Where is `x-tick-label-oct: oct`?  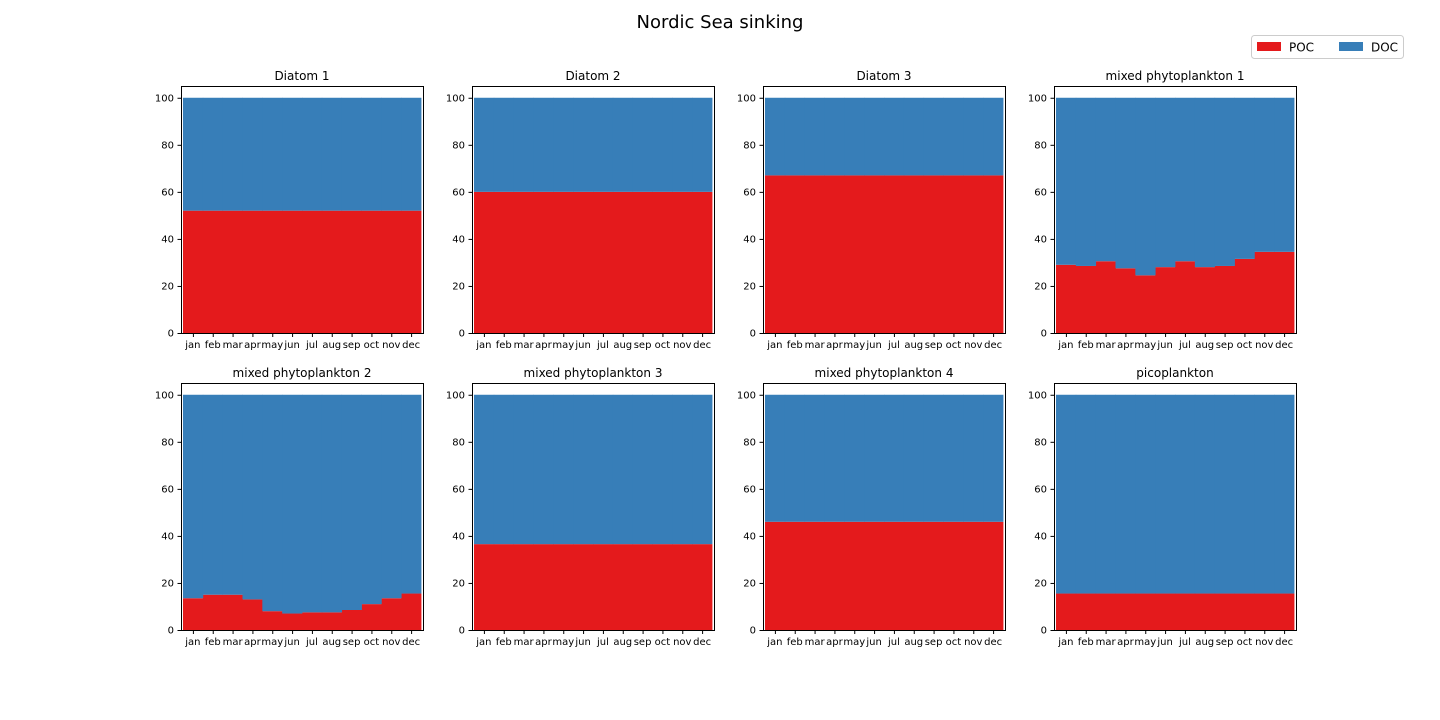 x-tick-label-oct: oct is located at coordinates (1245, 642).